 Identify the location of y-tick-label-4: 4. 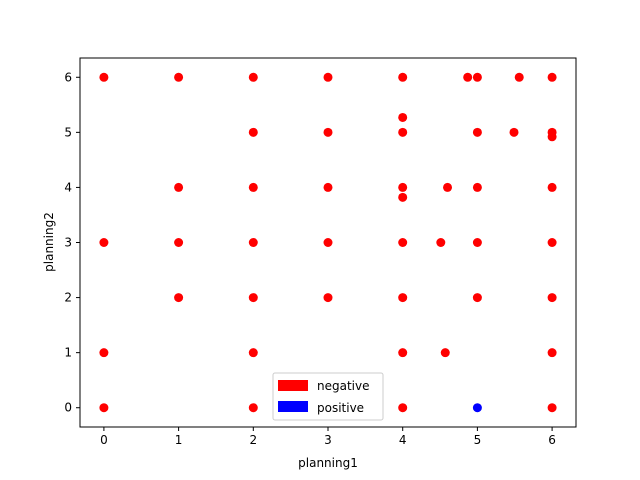
(68, 187).